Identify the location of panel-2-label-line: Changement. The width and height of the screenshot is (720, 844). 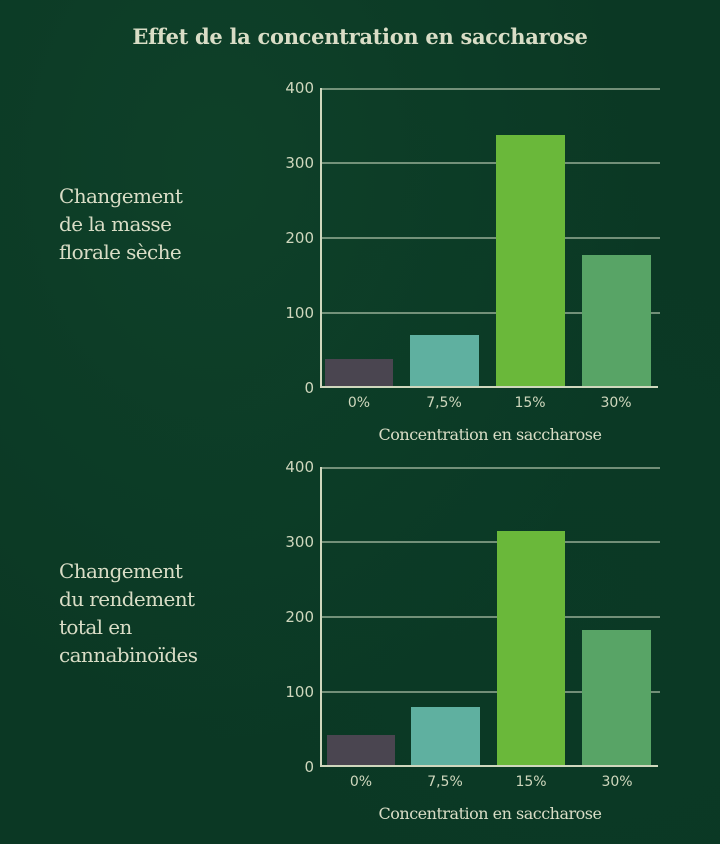
(121, 571).